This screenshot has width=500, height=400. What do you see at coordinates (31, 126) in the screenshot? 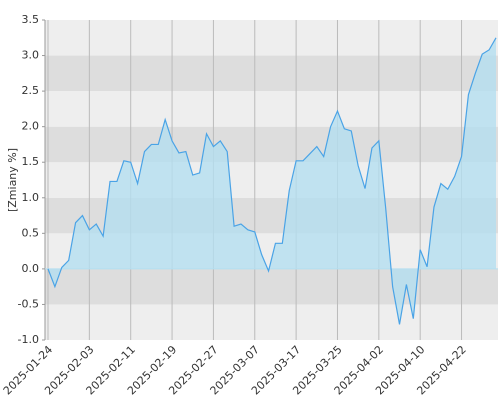
I see `y-tick-label: 2.0` at bounding box center [31, 126].